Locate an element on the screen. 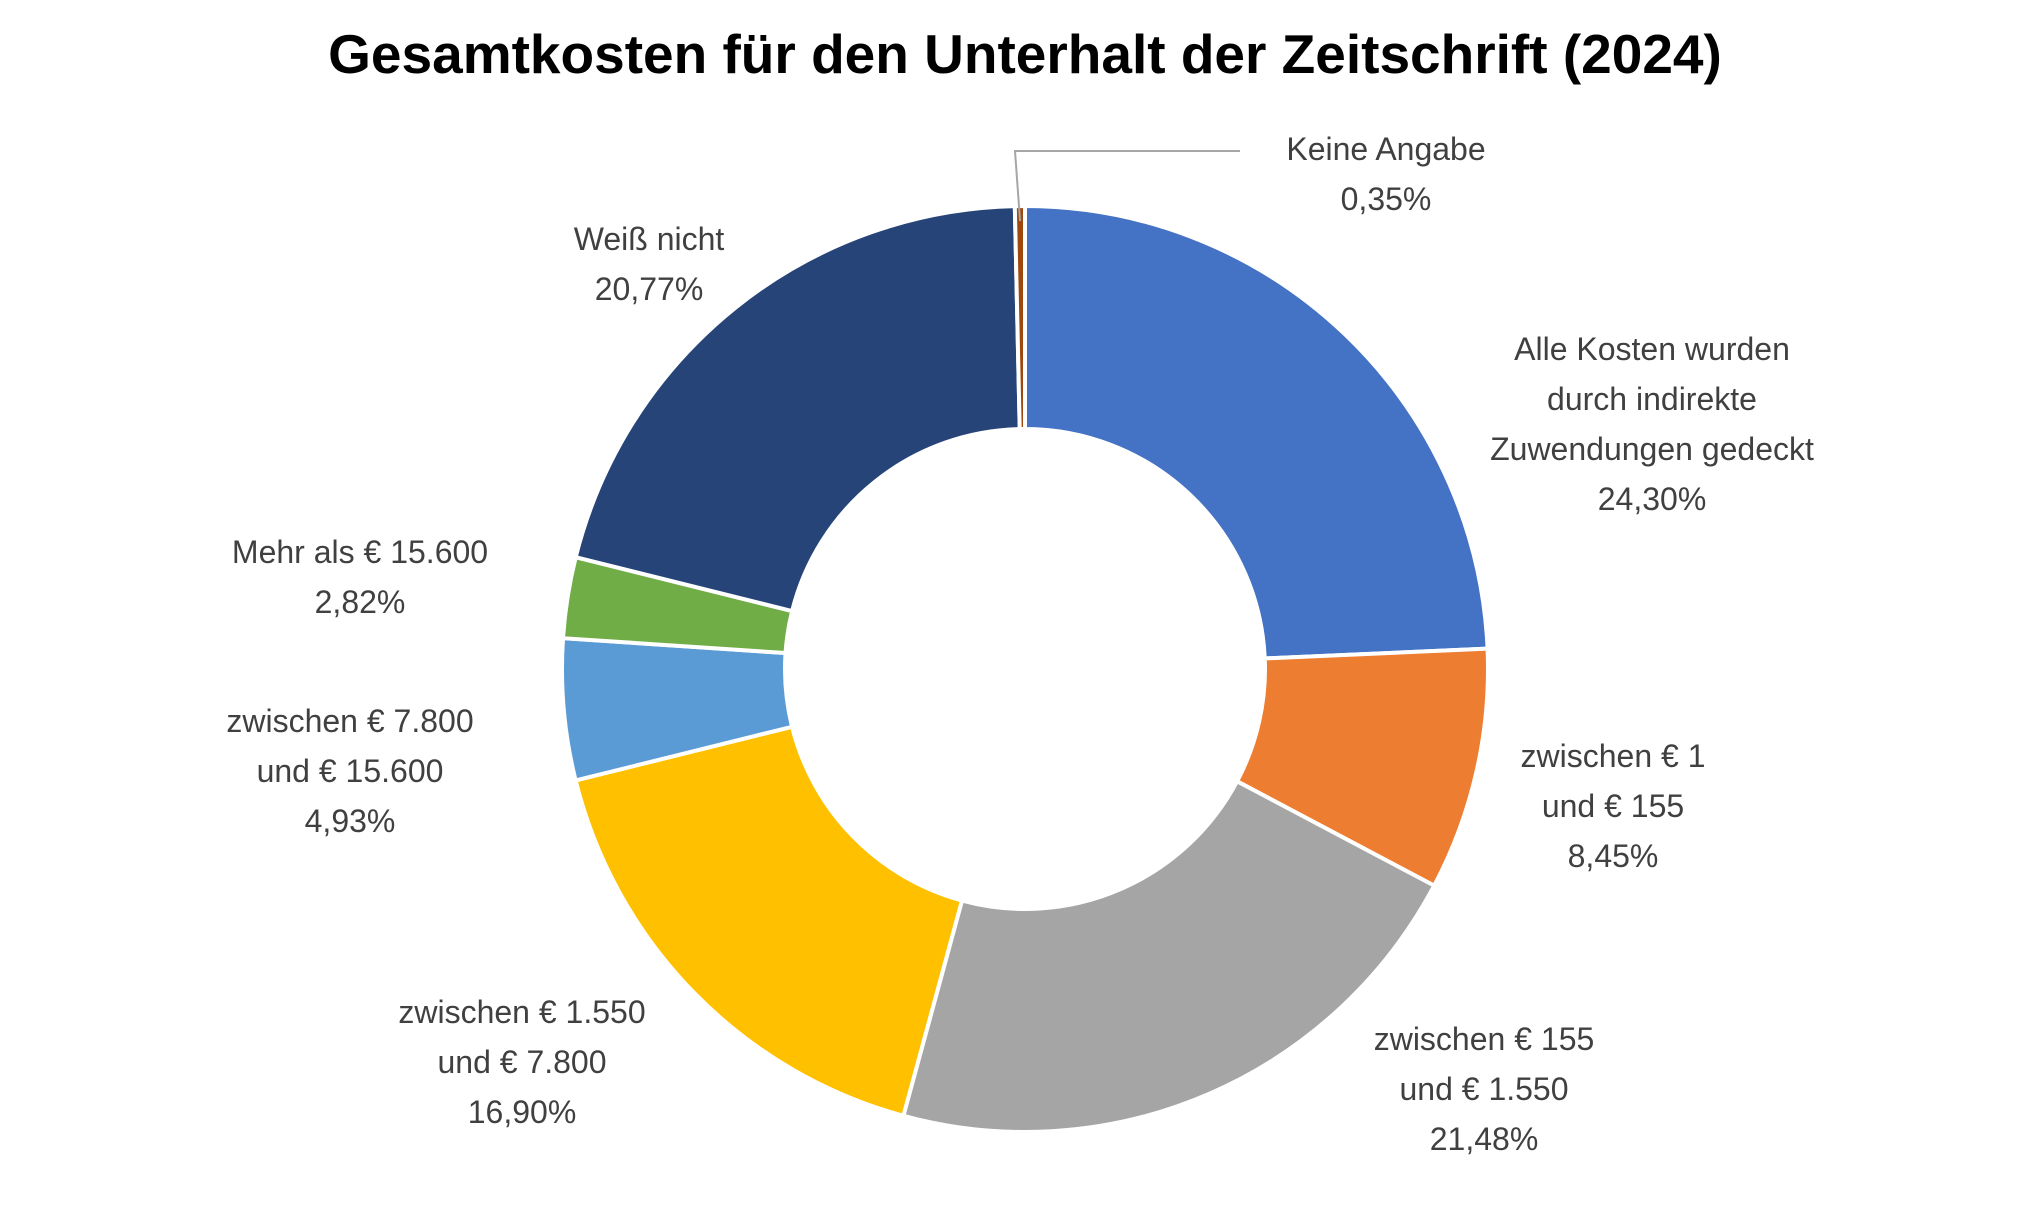 The image size is (2042, 1232). data-label-zwischen-eur-7-800-und-eur-15-600: zwischen € 7.800 und € 15.600 4,93% is located at coordinates (349, 771).